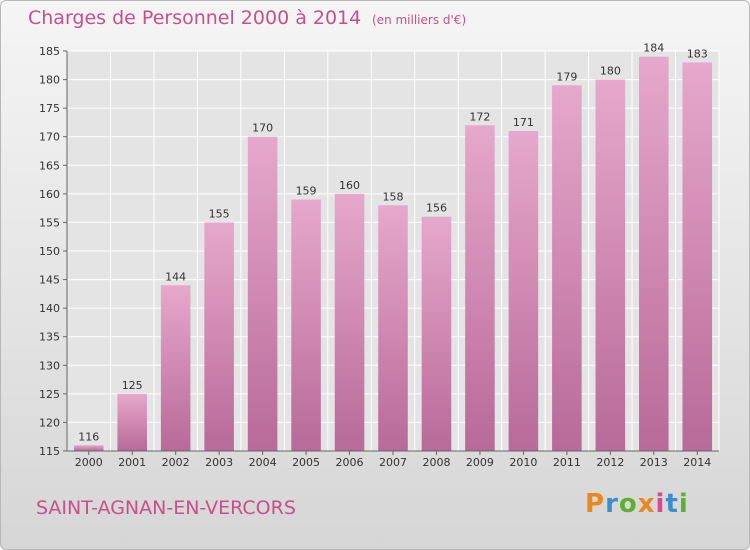 The image size is (750, 550). Describe the element at coordinates (654, 462) in the screenshot. I see `x-tick-label: 2013` at that location.